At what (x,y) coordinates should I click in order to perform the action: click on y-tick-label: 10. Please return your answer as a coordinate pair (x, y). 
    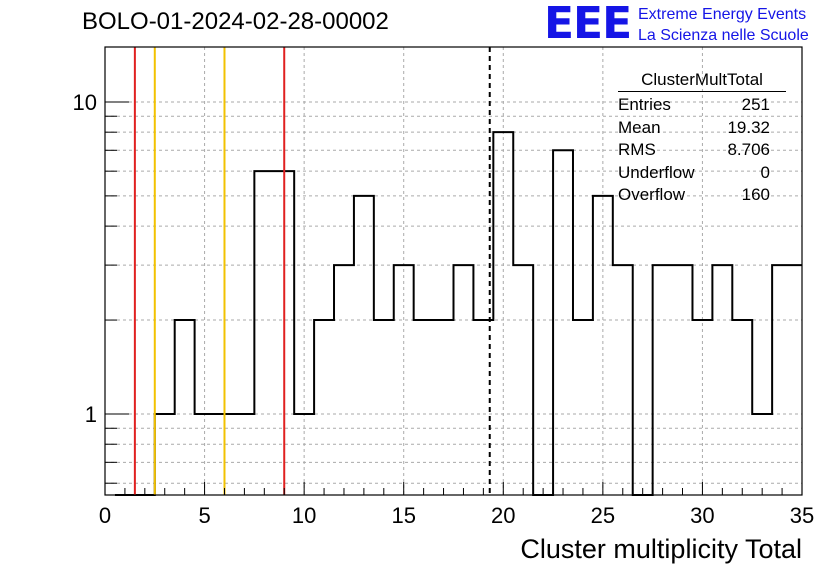
    Looking at the image, I should click on (85, 102).